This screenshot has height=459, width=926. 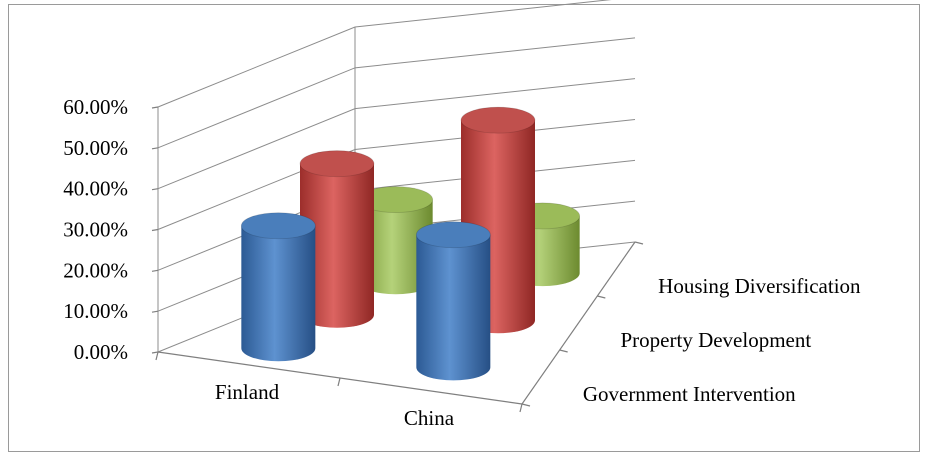 What do you see at coordinates (95, 270) in the screenshot?
I see `y-tick-label: 20.00%` at bounding box center [95, 270].